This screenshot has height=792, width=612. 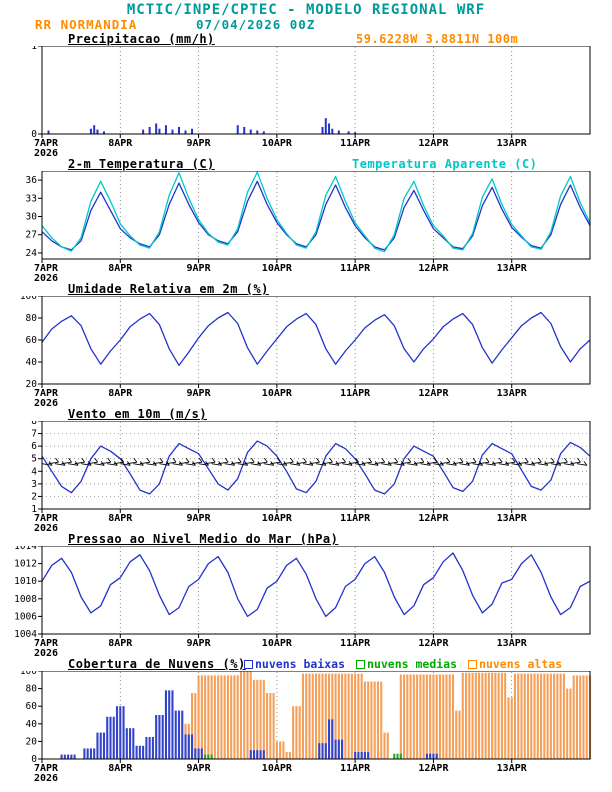 What do you see at coordinates (157, 664) in the screenshot?
I see `panel-title-clouds: Cobertura de Nuvens (%)` at bounding box center [157, 664].